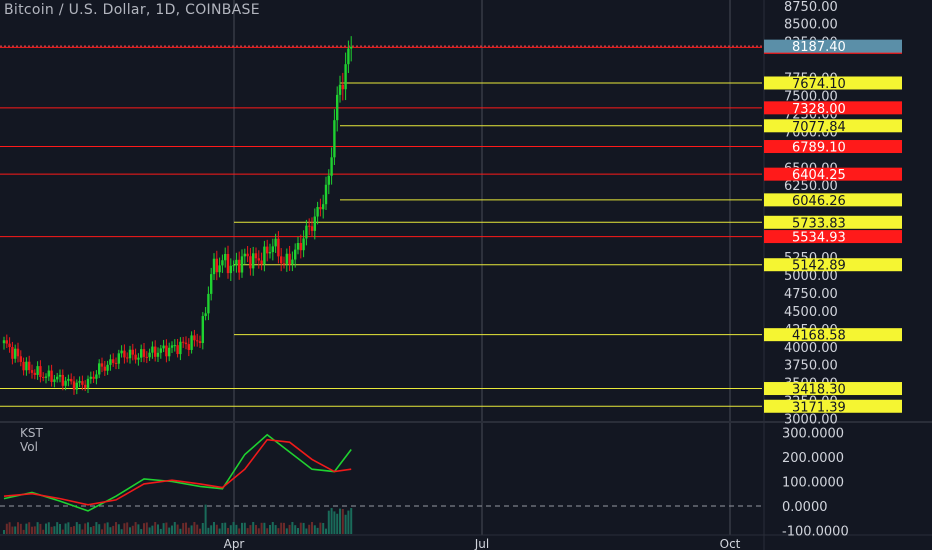 This screenshot has width=932, height=550. Describe the element at coordinates (813, 433) in the screenshot. I see `kst-tick-label: 300.0000` at that location.